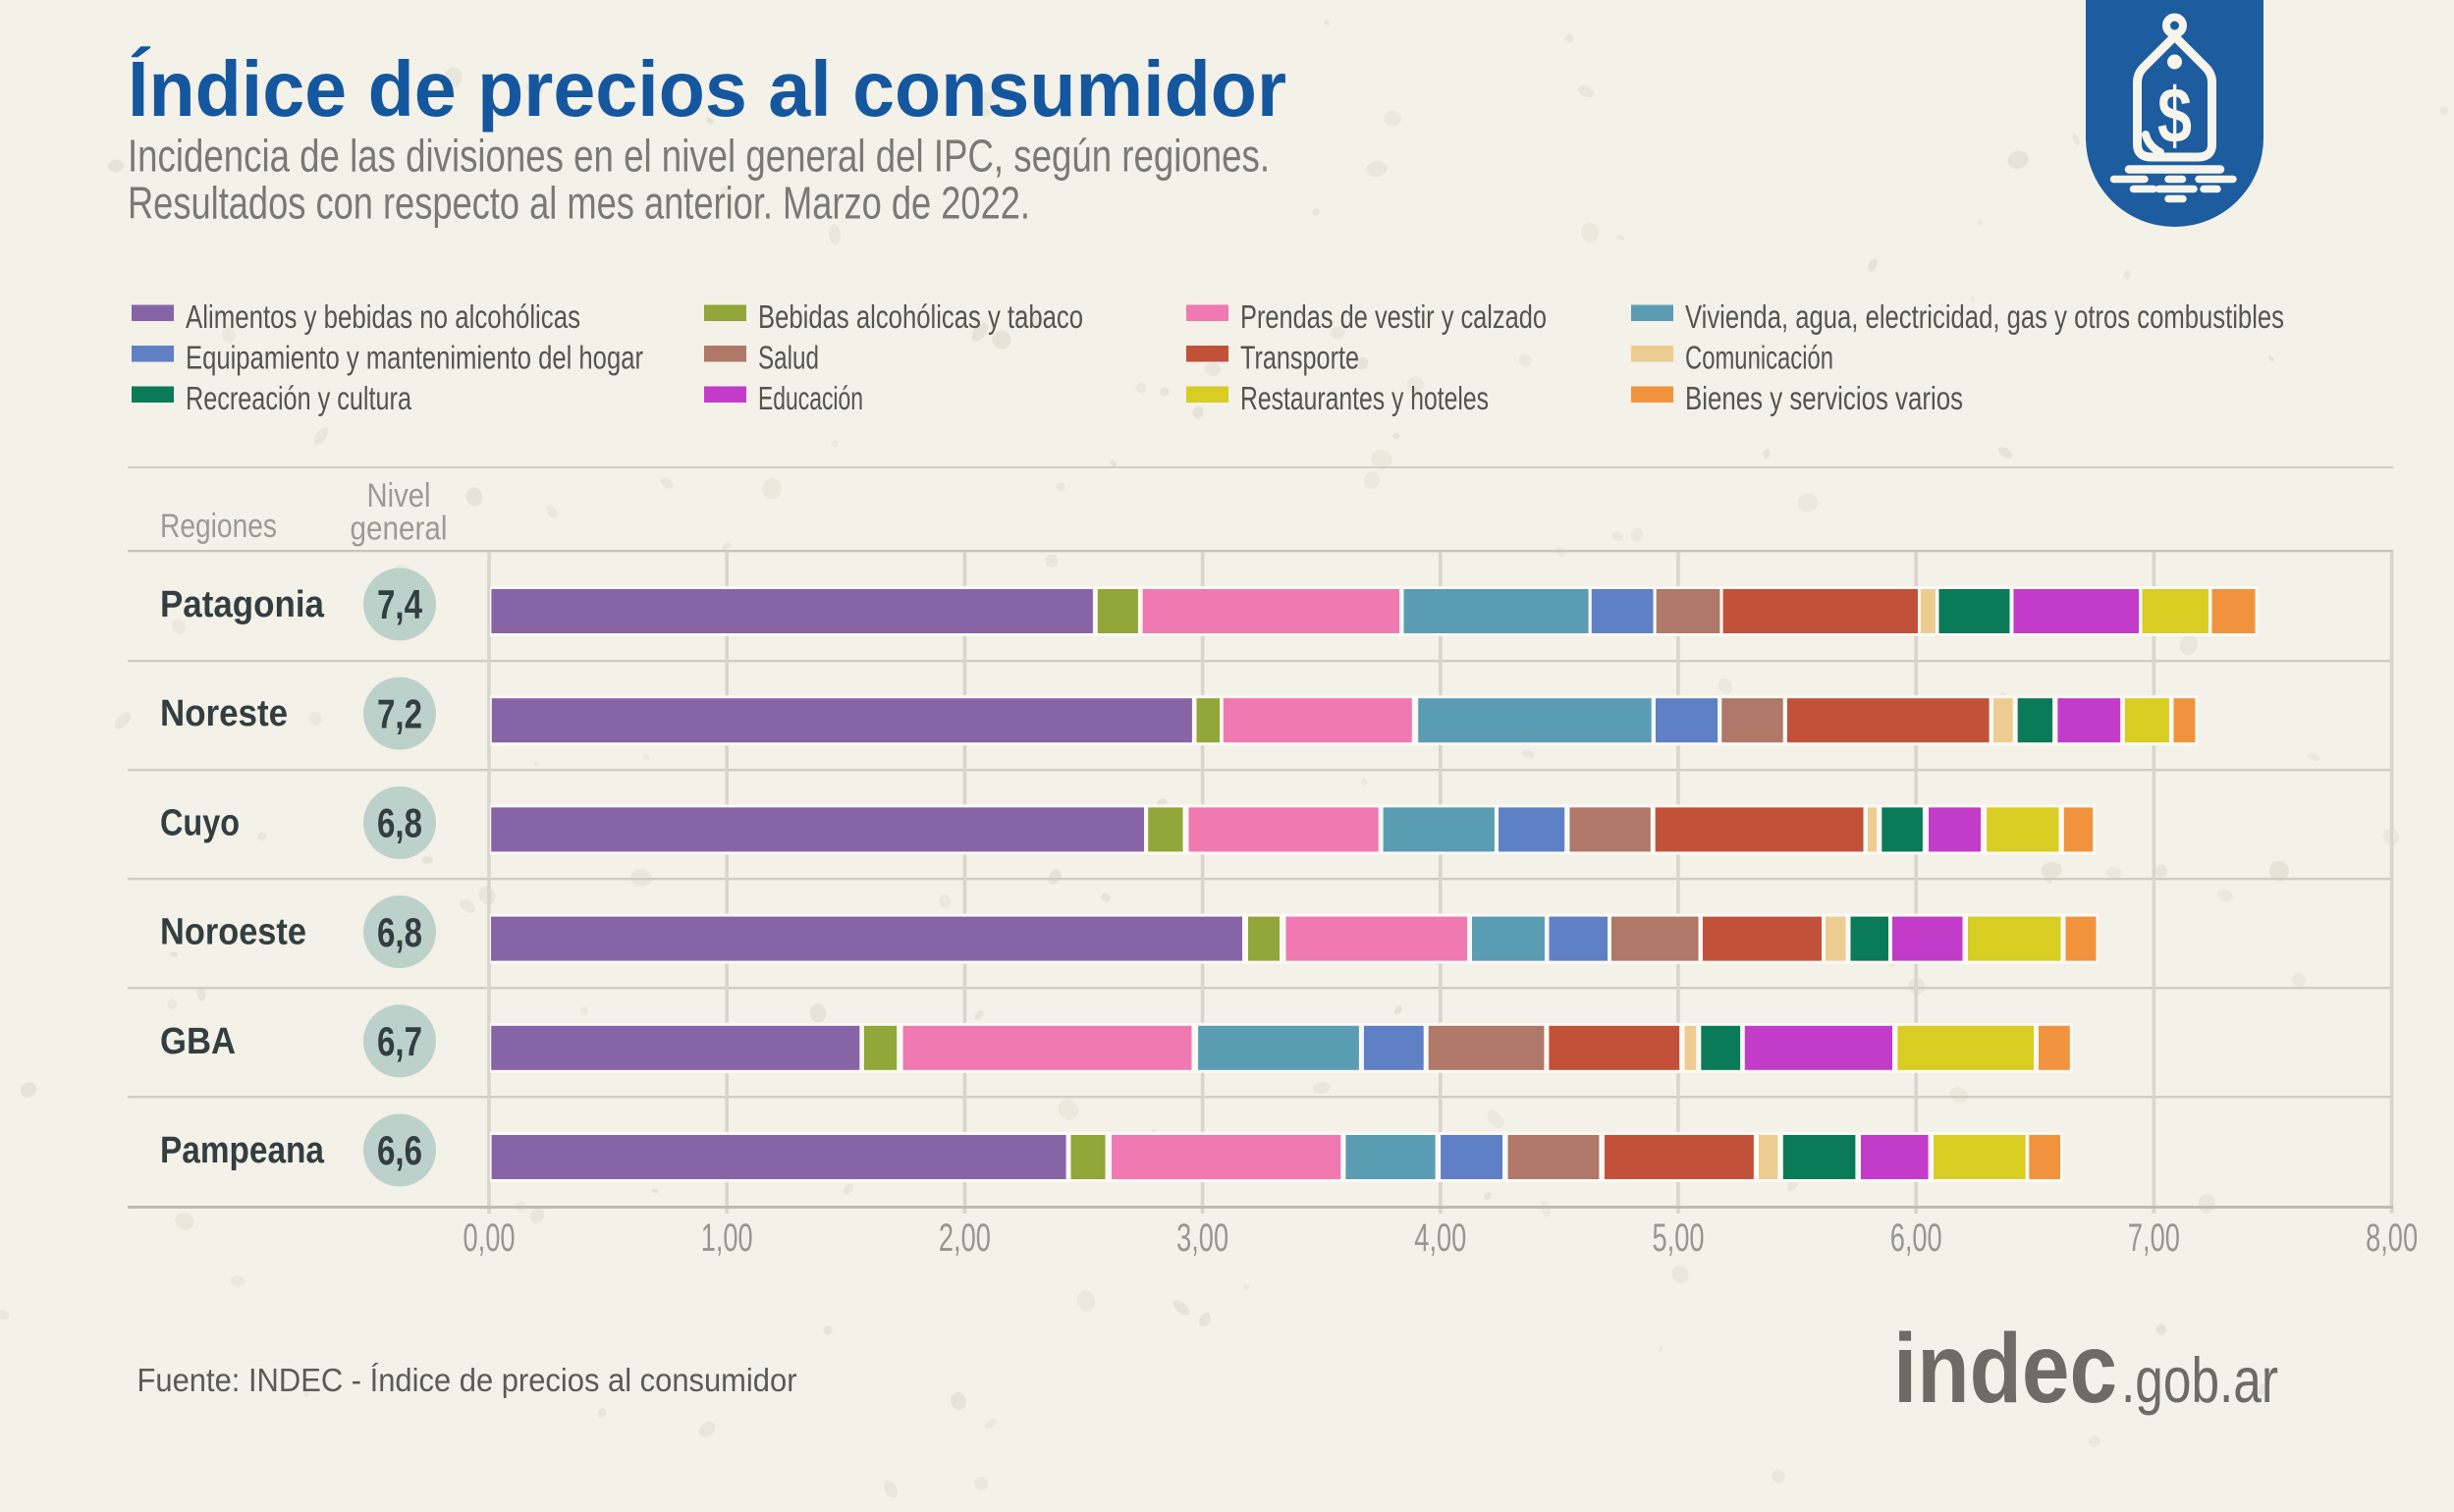 This screenshot has width=2454, height=1512. I want to click on svg-text: 0,00, so click(490, 1238).